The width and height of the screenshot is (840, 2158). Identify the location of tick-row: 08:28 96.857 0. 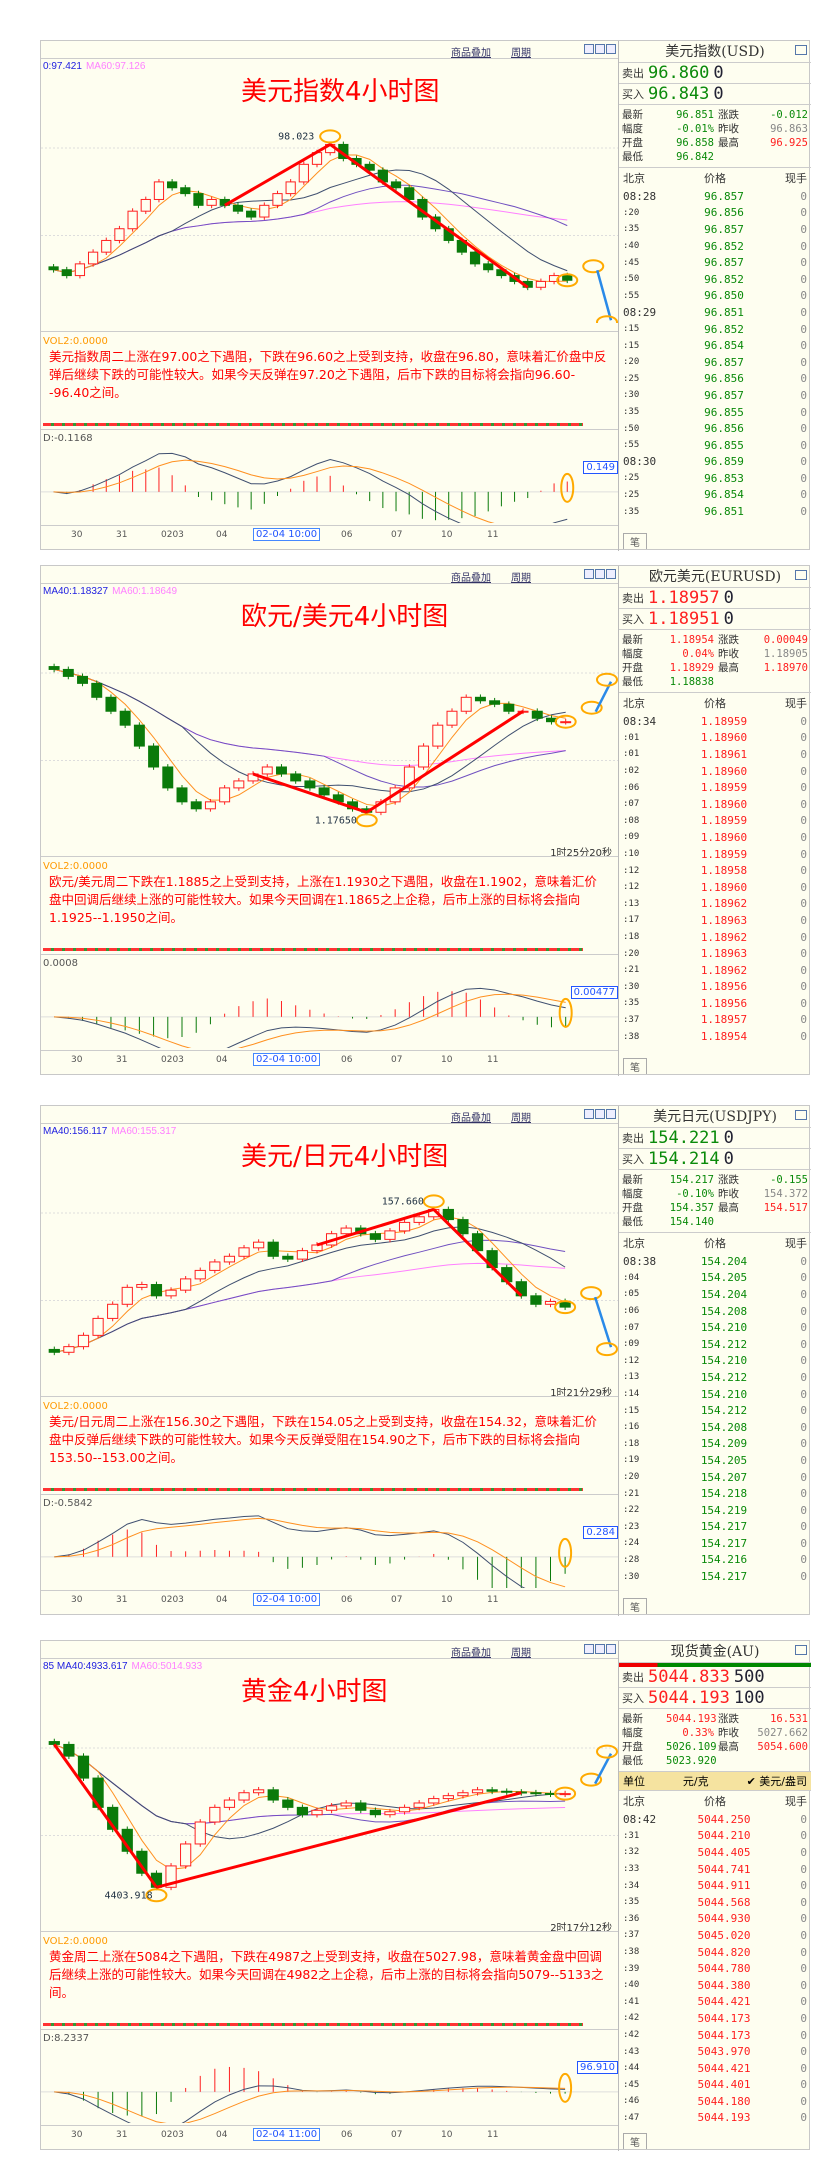
(715, 196).